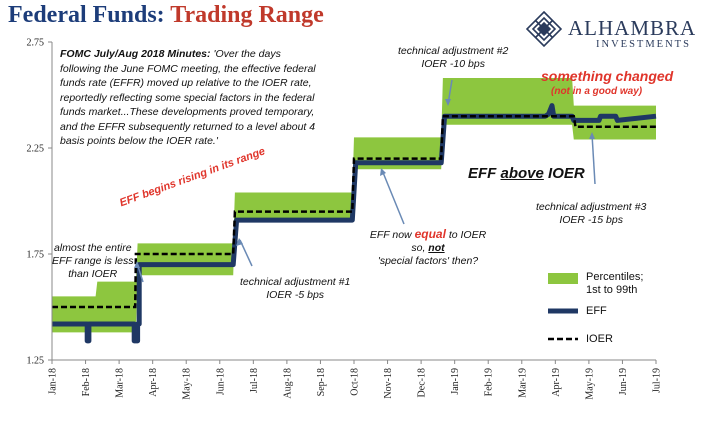 The width and height of the screenshot is (705, 421). I want to click on x-tick-label: Jun-18, so click(220, 381).